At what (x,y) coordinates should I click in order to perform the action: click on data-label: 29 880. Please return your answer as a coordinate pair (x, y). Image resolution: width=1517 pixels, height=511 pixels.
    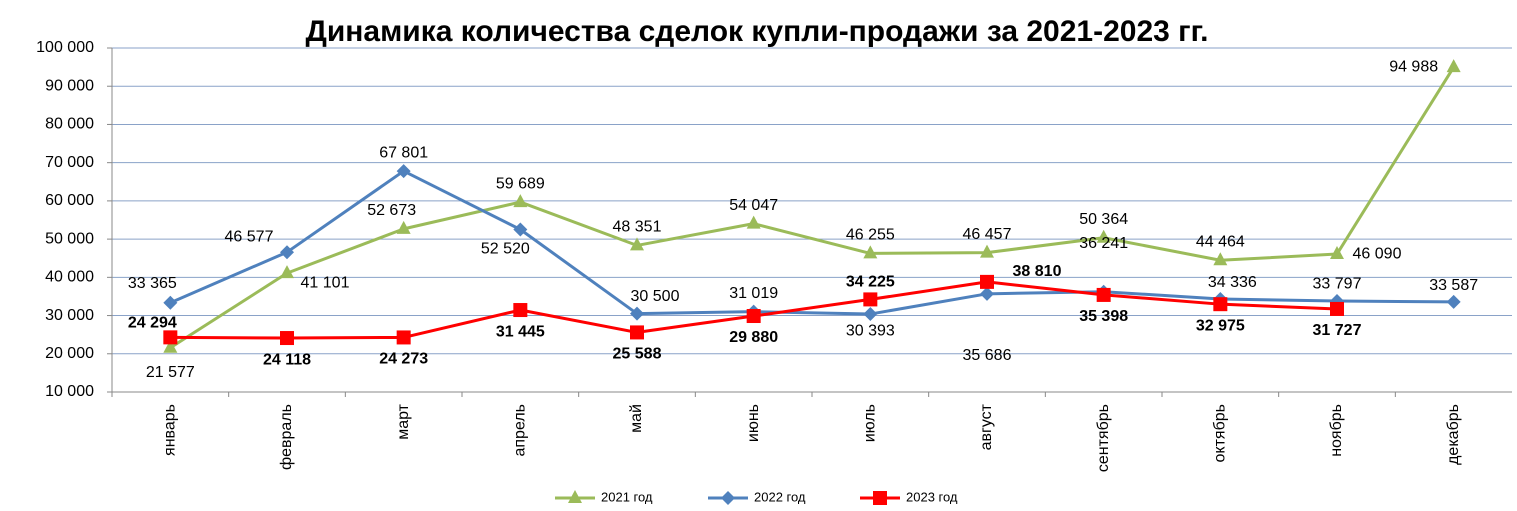
    Looking at the image, I should click on (753, 337).